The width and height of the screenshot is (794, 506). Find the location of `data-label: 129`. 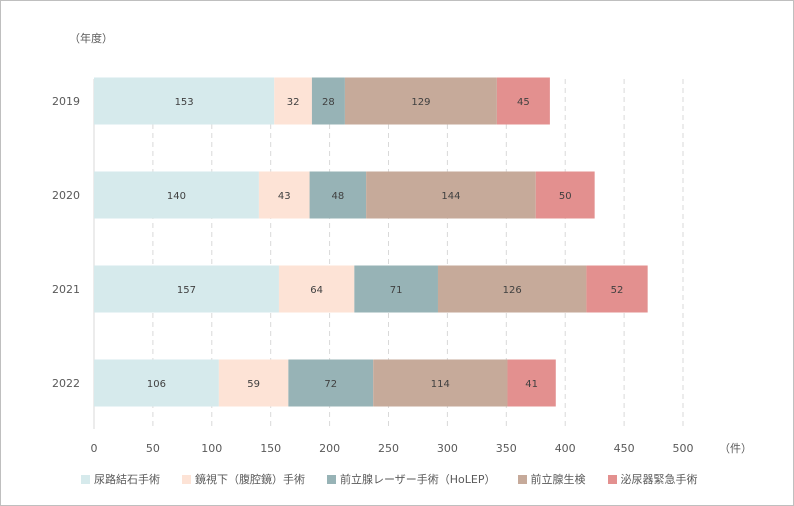

data-label: 129 is located at coordinates (420, 102).